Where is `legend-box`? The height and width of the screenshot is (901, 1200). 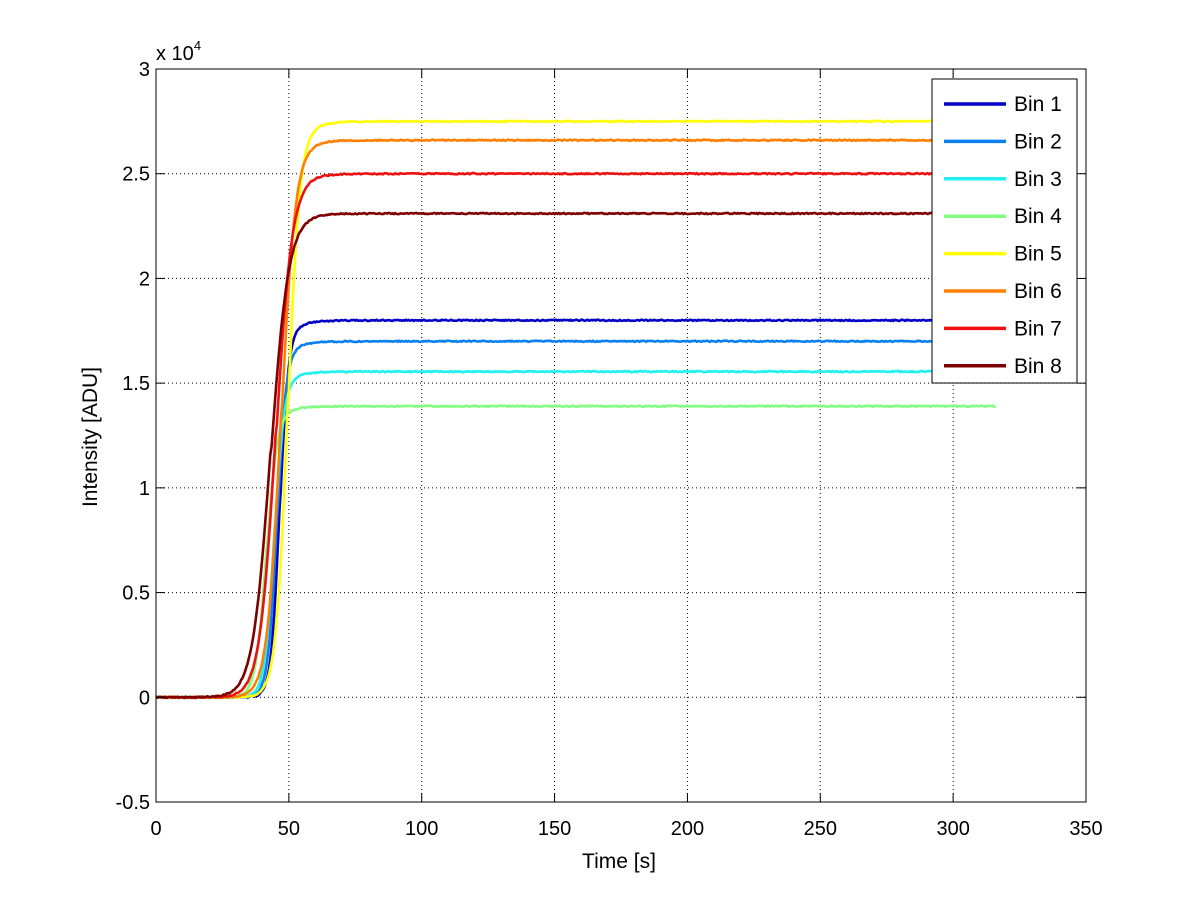 legend-box is located at coordinates (1004, 231).